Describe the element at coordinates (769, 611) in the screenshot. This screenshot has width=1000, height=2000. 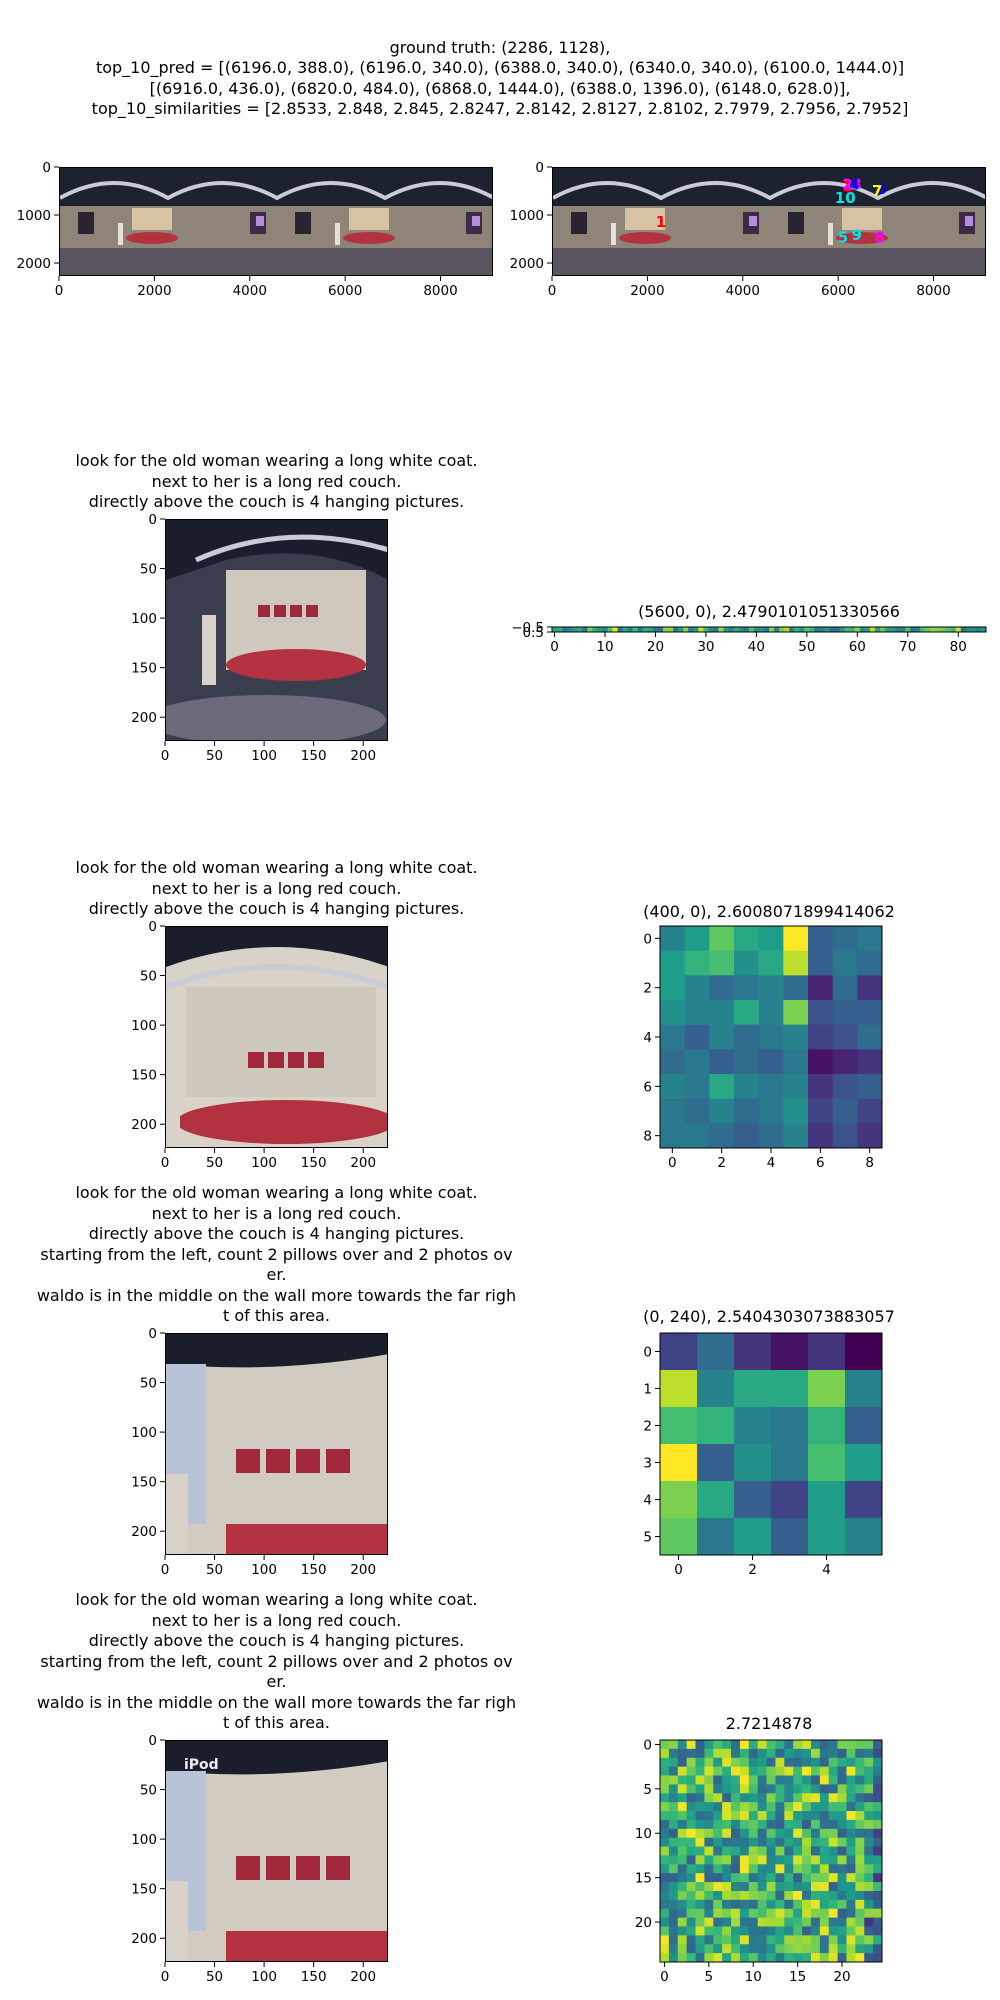
I see `heat-strip-title: (5600, 0), 2.4790101051330566` at that location.